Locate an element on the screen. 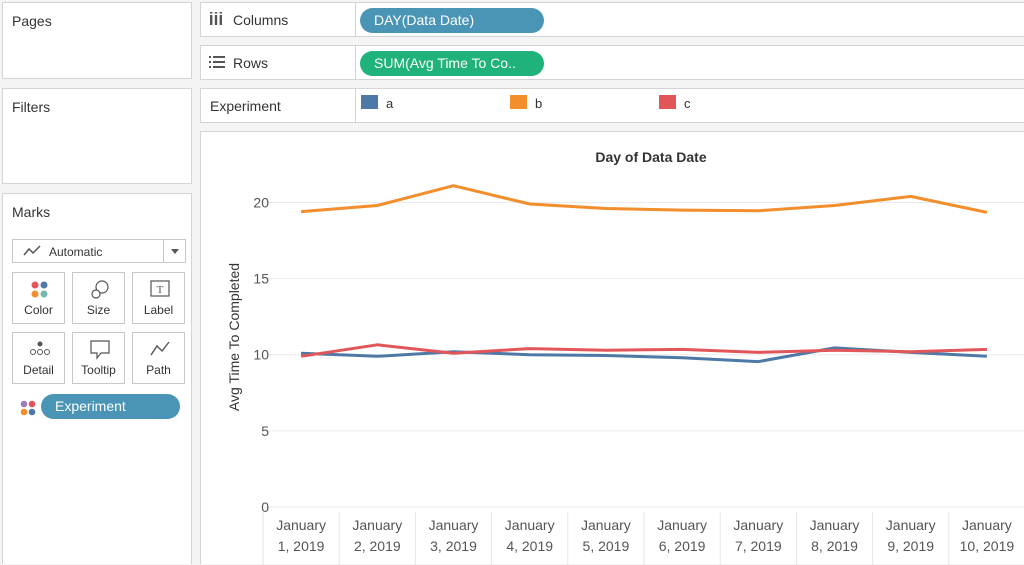  size-circles-icon is located at coordinates (100, 289).